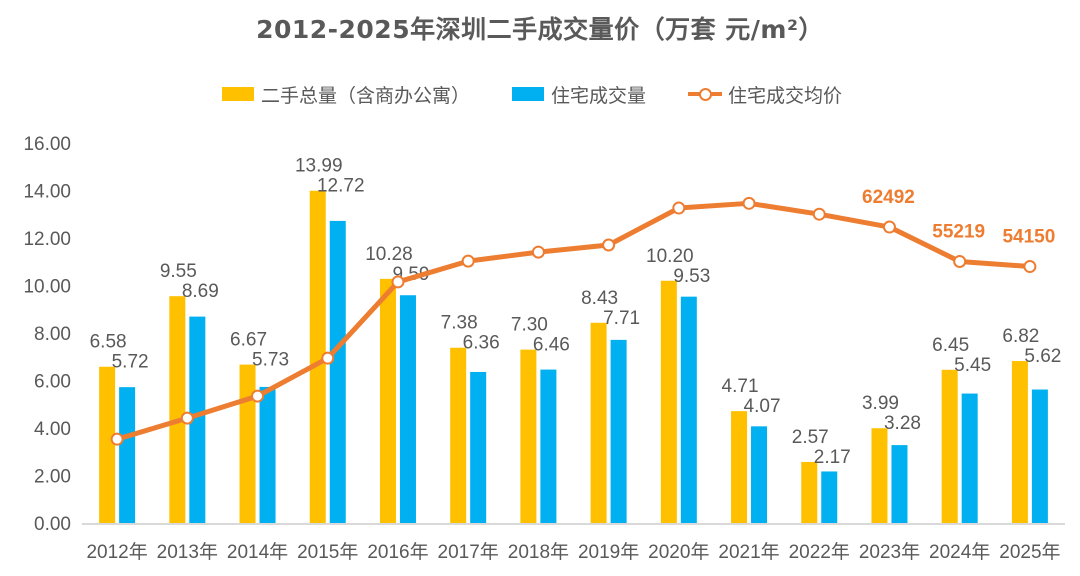 This screenshot has width=1080, height=576. I want to click on legend: 二手总量（含商办公寓） 住宅成交量 住宅成交均价, so click(553, 94).